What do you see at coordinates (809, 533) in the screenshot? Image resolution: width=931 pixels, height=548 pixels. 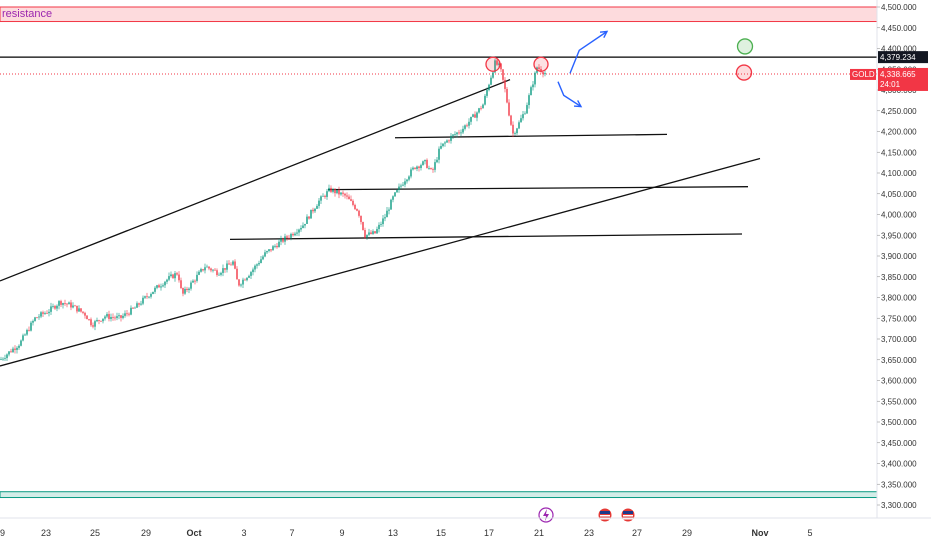 I see `x-tick-label: 5` at bounding box center [809, 533].